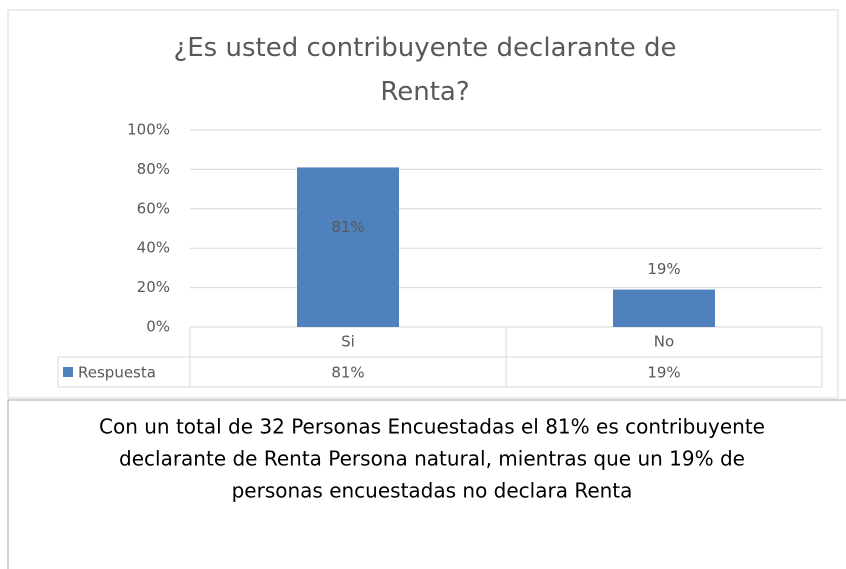 This screenshot has height=569, width=846. What do you see at coordinates (158, 327) in the screenshot?
I see `y-tick-label: 0%` at bounding box center [158, 327].